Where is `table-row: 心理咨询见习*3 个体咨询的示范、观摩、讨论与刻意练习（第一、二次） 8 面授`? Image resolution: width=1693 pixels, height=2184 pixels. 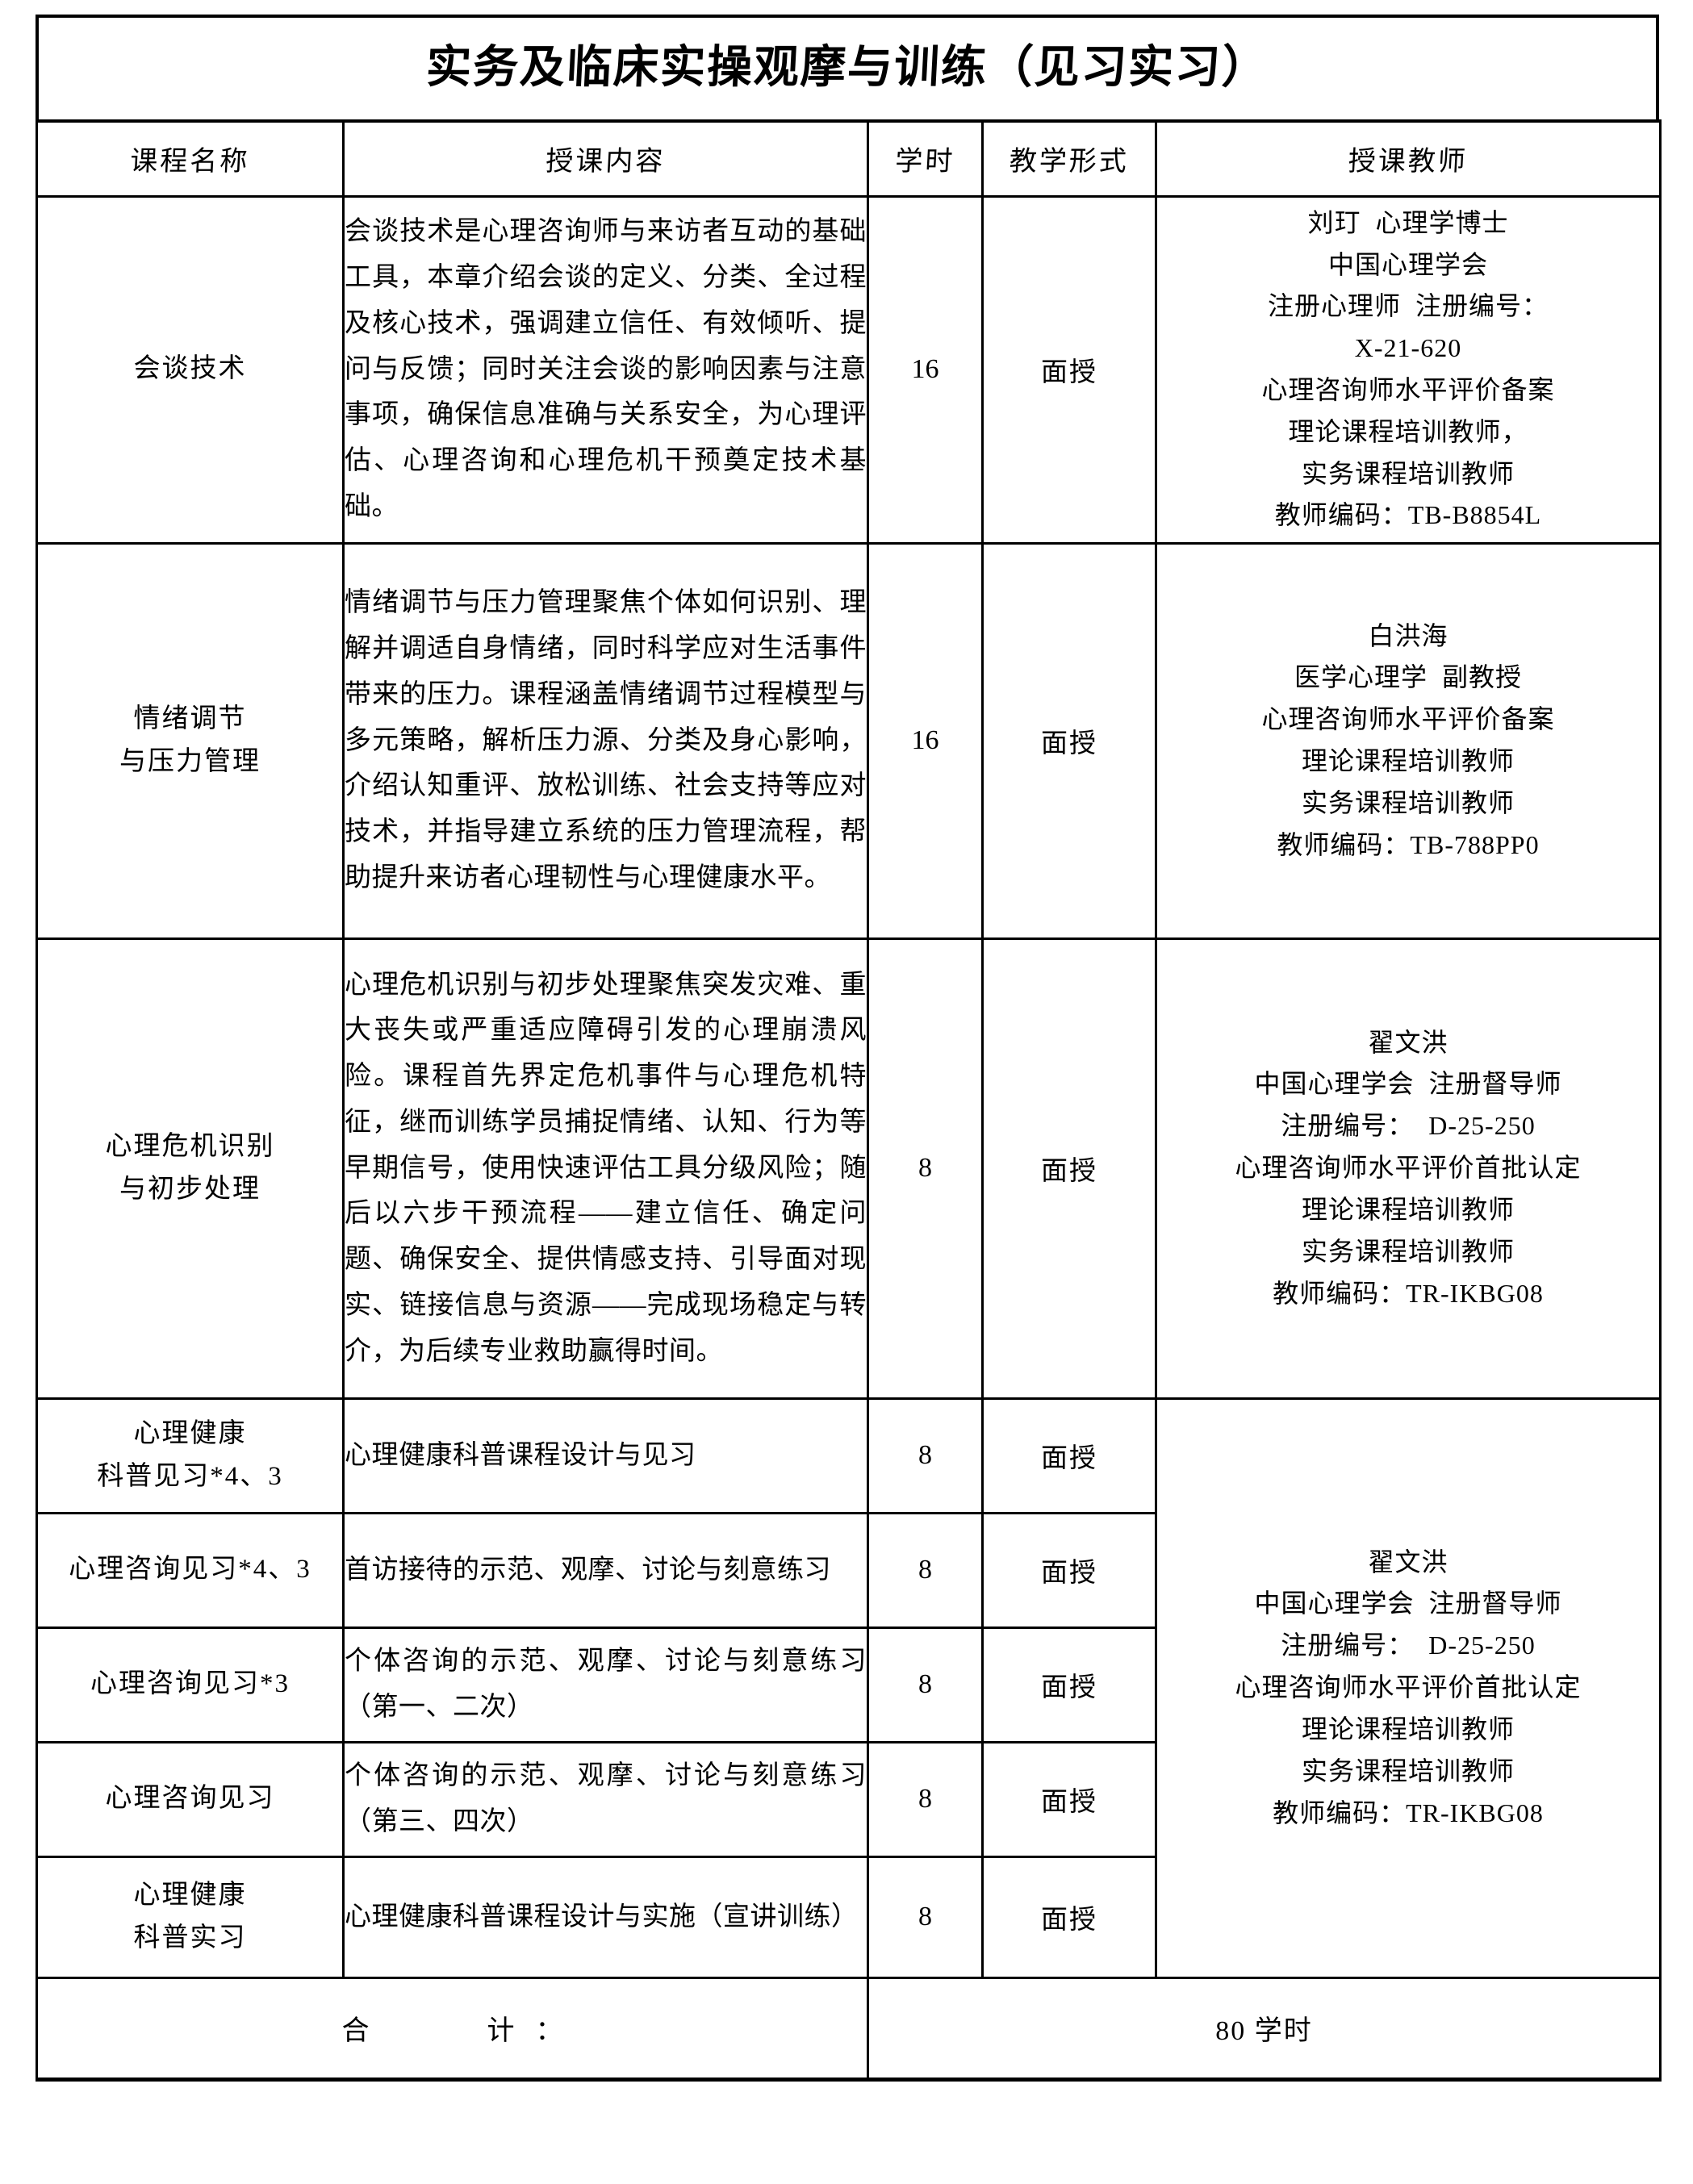
table-row: 心理咨询见习*3 个体咨询的示范、观摩、讨论与刻意练习（第一、二次） 8 面授 is located at coordinates (848, 1684).